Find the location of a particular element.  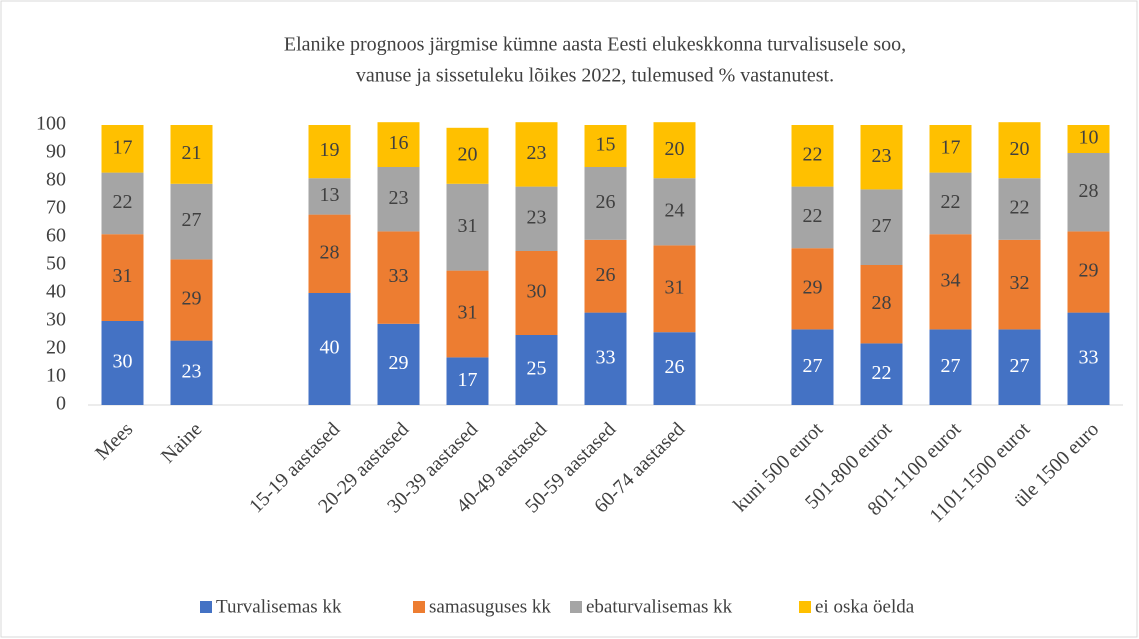

data-label: 32 is located at coordinates (1020, 283).